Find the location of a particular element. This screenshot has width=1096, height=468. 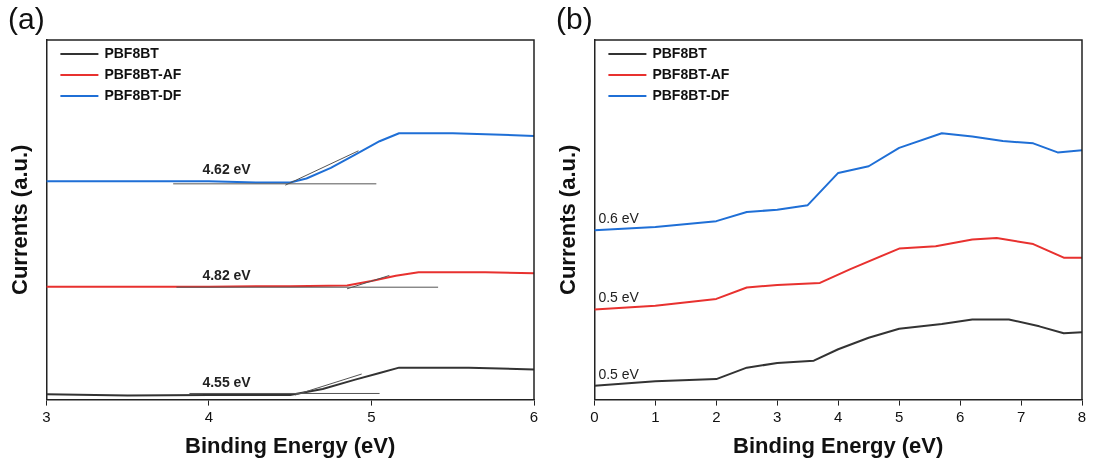

x-tick-label: 0 is located at coordinates (594, 416).